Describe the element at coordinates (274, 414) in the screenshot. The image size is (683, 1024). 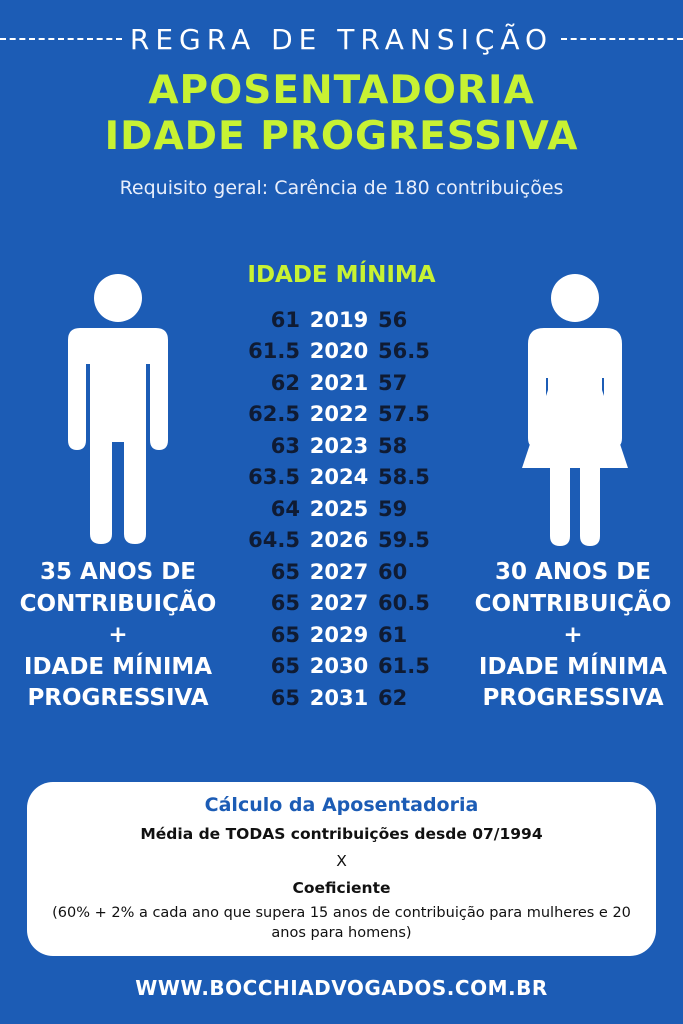
I see `men-age-cell: 62.5` at that location.